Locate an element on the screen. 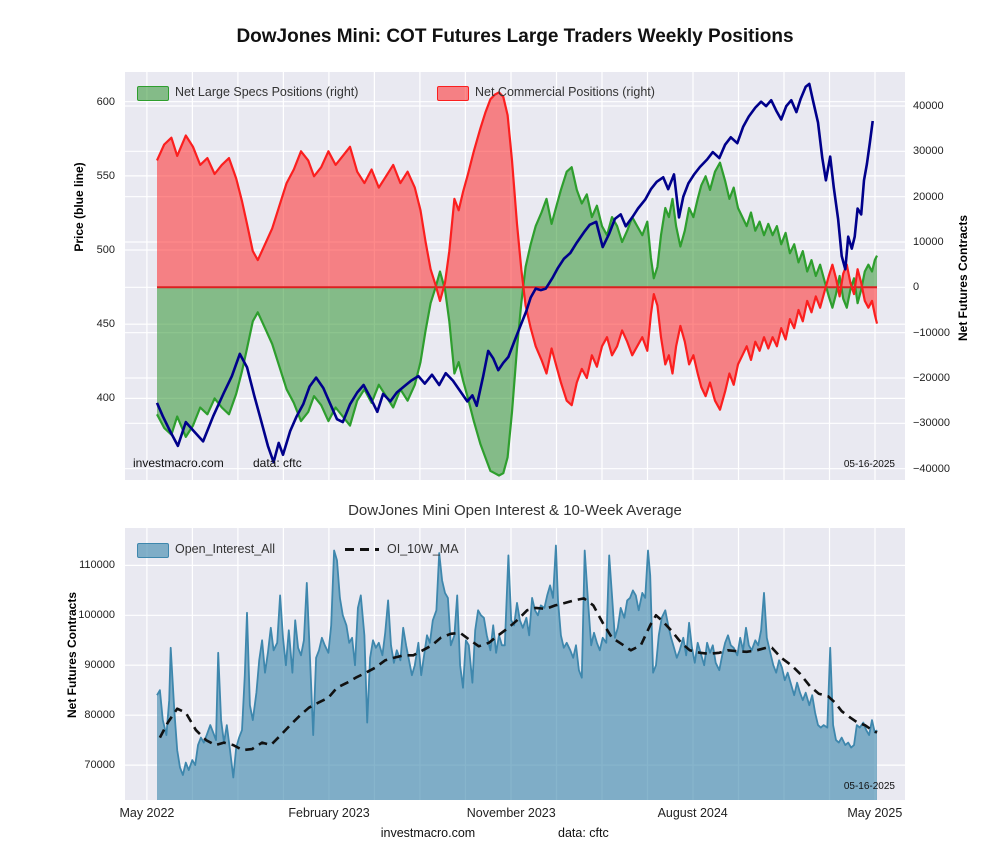  source-top: data: cftc is located at coordinates (277, 463).